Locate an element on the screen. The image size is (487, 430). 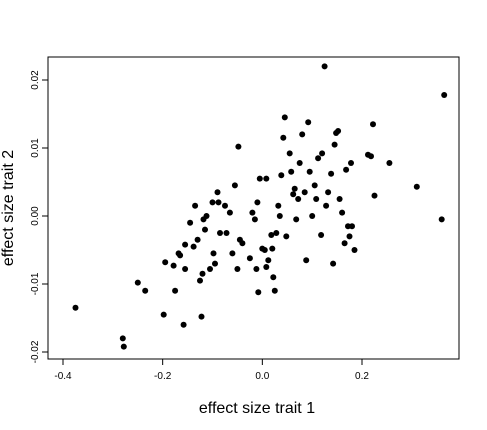
y-tick-label: 0.02 is located at coordinates (35, 80).